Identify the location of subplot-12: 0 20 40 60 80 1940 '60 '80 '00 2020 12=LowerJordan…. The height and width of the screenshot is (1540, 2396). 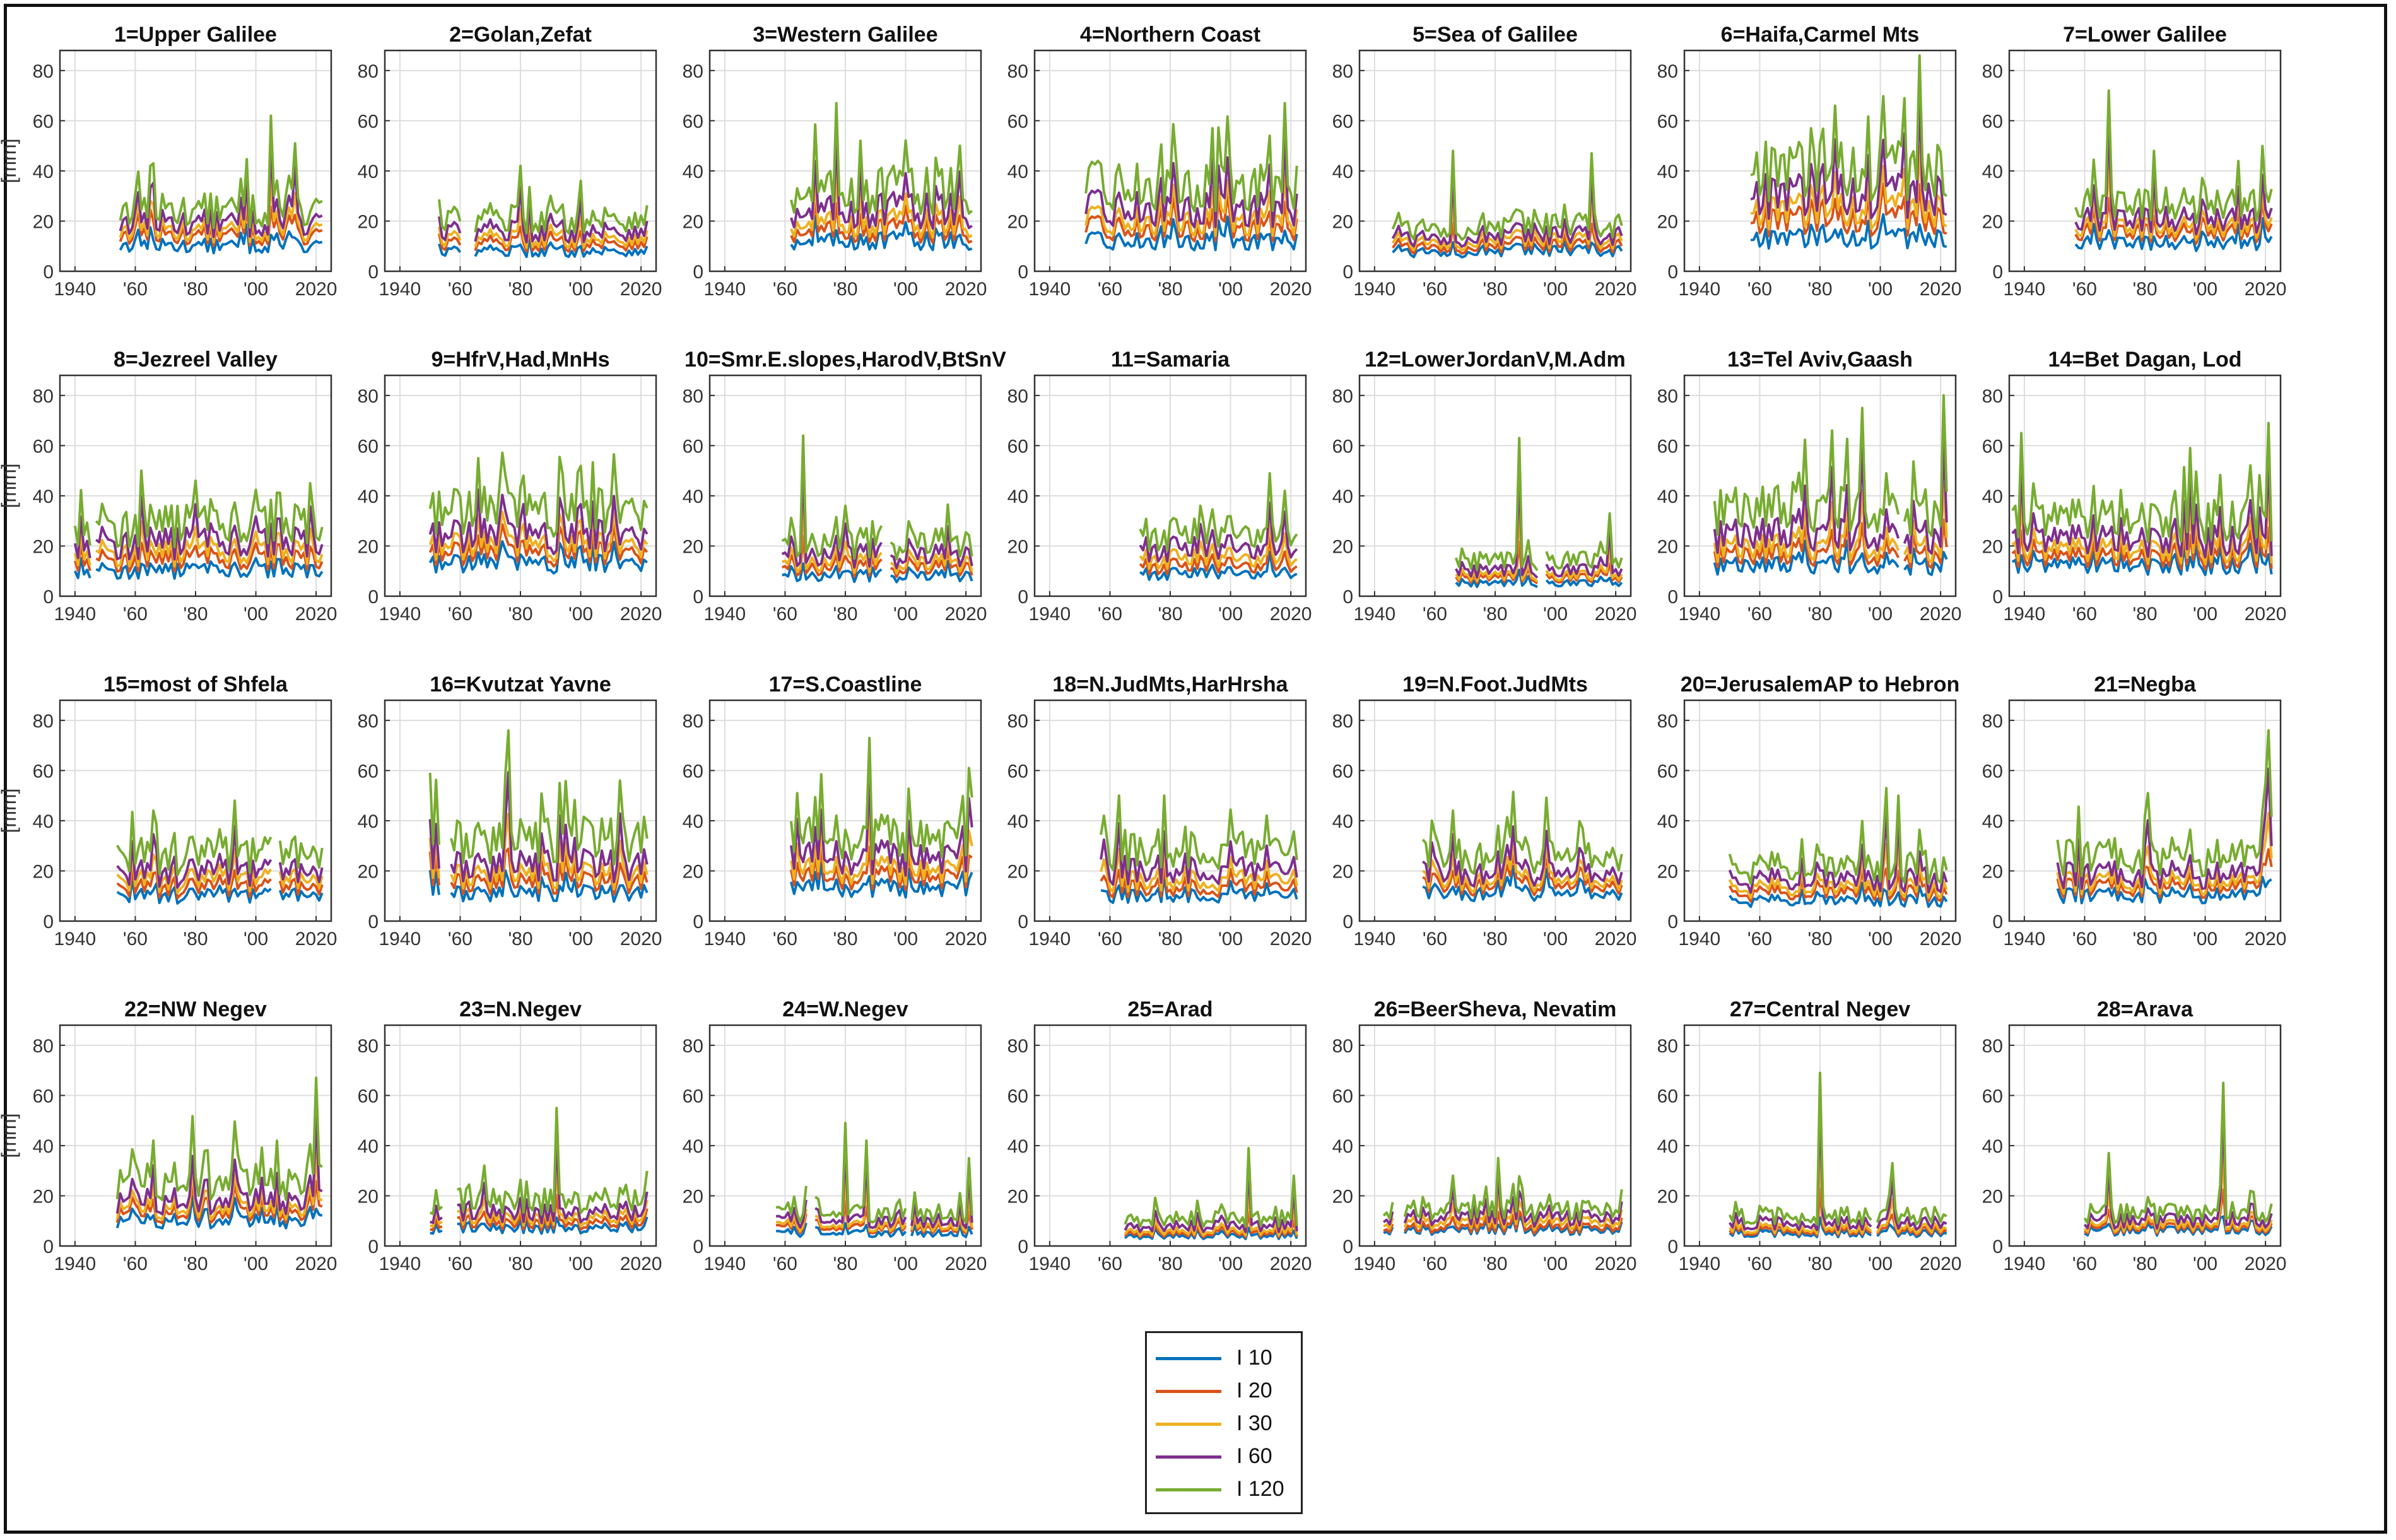
(1485, 486).